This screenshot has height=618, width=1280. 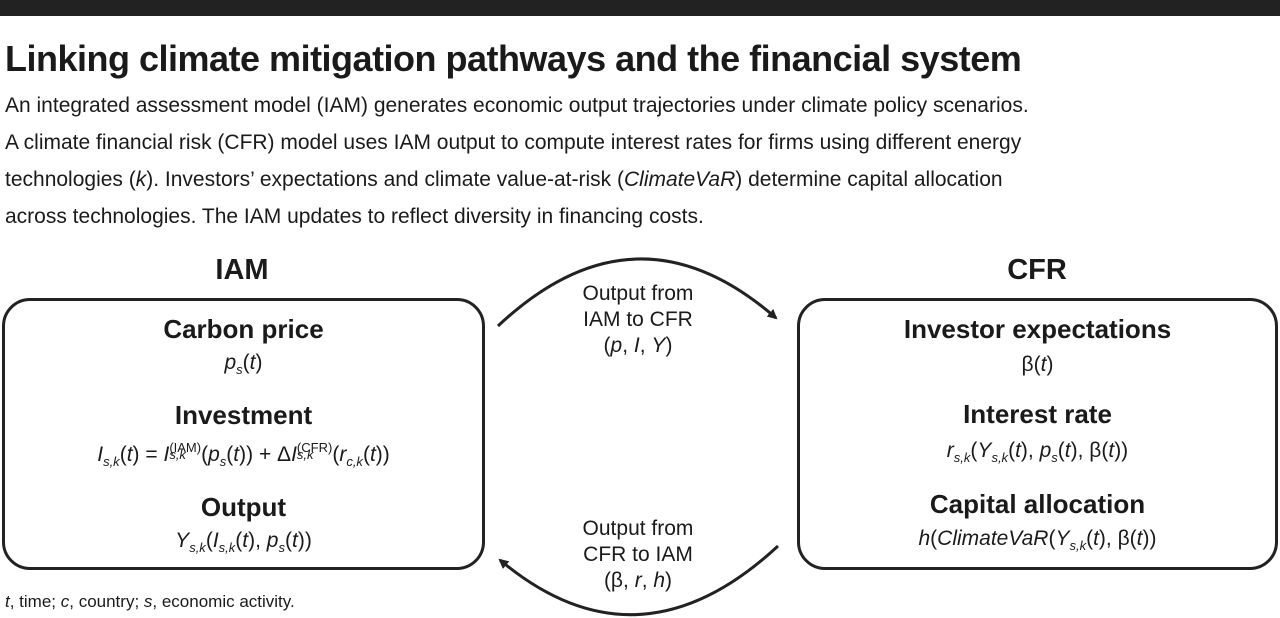 I want to click on iam-to-cfr-arrow, so click(x=637, y=292).